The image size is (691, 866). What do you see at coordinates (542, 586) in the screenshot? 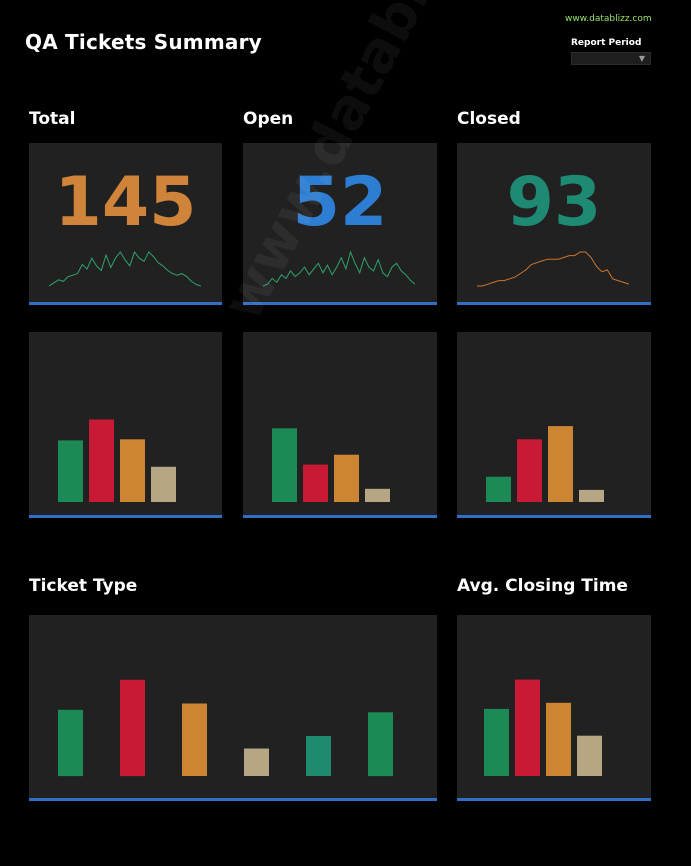
I see `section-label-avg-closing-time: Avg. Closing Time` at bounding box center [542, 586].